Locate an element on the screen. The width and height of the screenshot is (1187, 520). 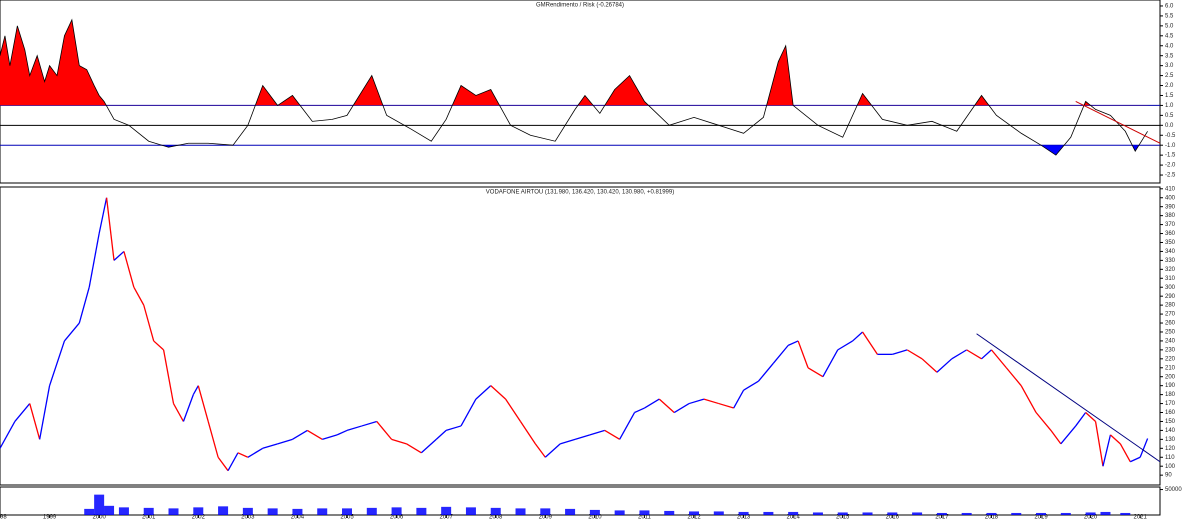
y-tick-label: 100 is located at coordinates (1170, 467).